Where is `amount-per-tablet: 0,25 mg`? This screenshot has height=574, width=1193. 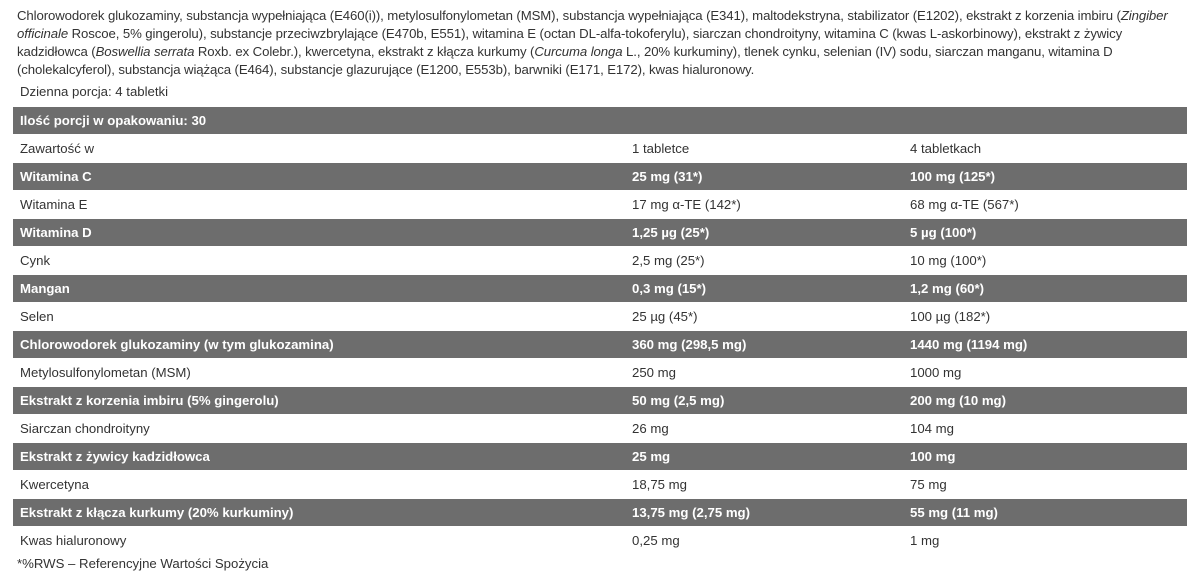
amount-per-tablet: 0,25 mg is located at coordinates (656, 540).